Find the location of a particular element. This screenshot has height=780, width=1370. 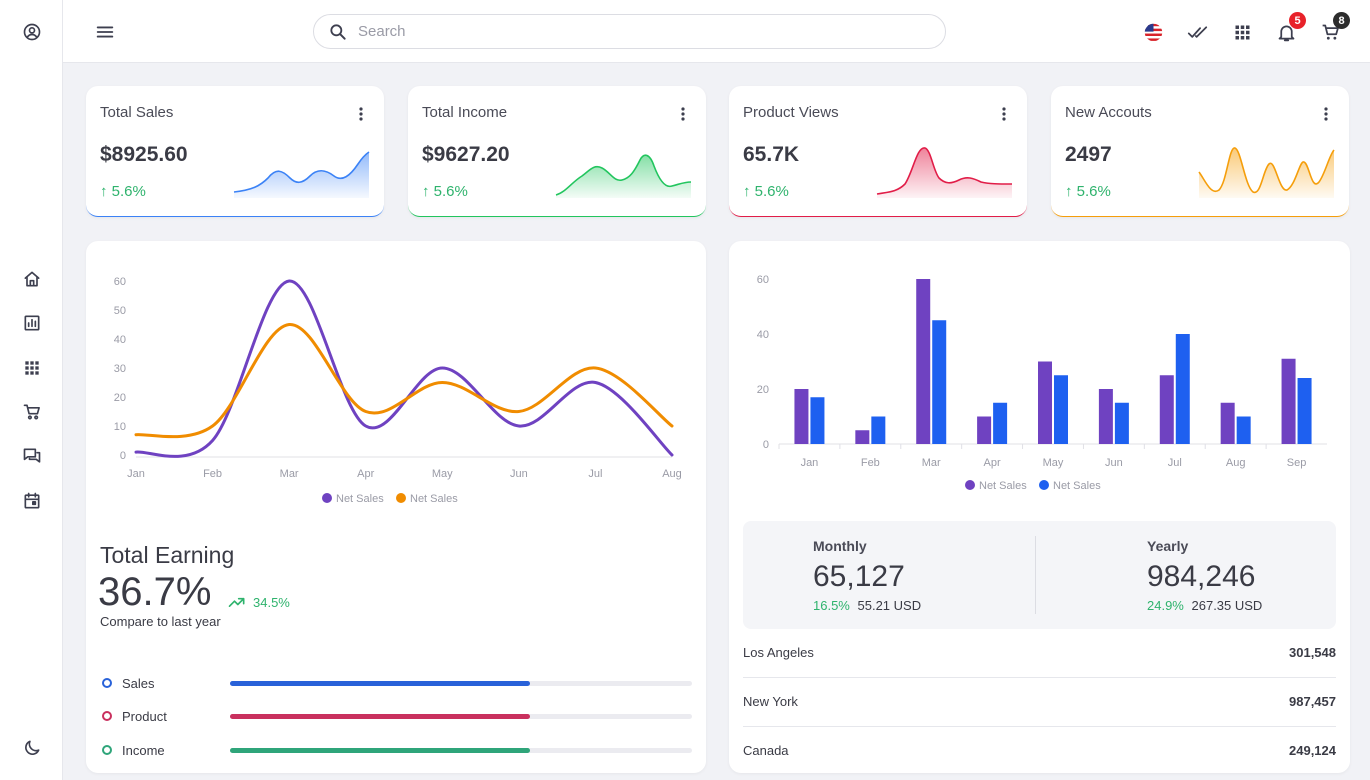

chat-icon is located at coordinates (32, 456).